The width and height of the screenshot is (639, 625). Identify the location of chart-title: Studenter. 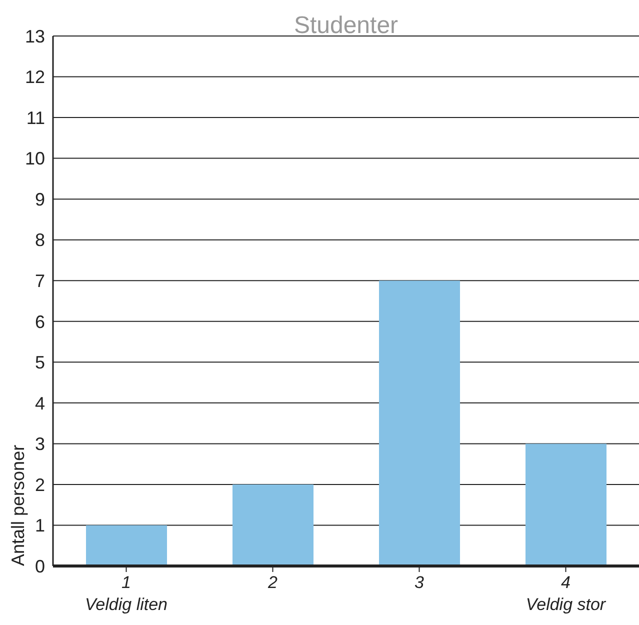
(346, 26).